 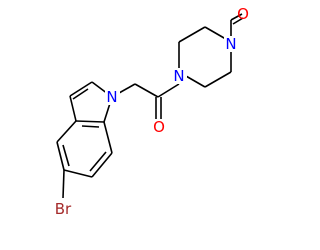 What do you see at coordinates (63, 209) in the screenshot?
I see `atom-label: Br` at bounding box center [63, 209].